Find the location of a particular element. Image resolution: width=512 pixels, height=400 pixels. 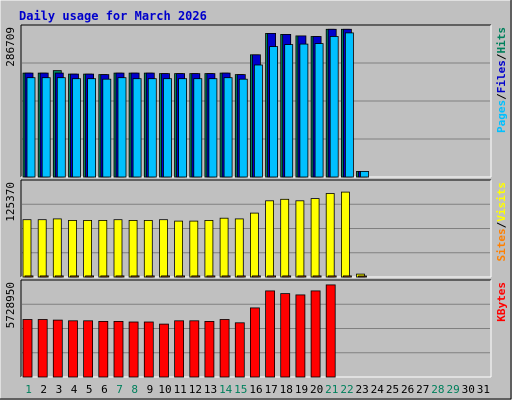

day-label-16: 16 is located at coordinates (255, 389).